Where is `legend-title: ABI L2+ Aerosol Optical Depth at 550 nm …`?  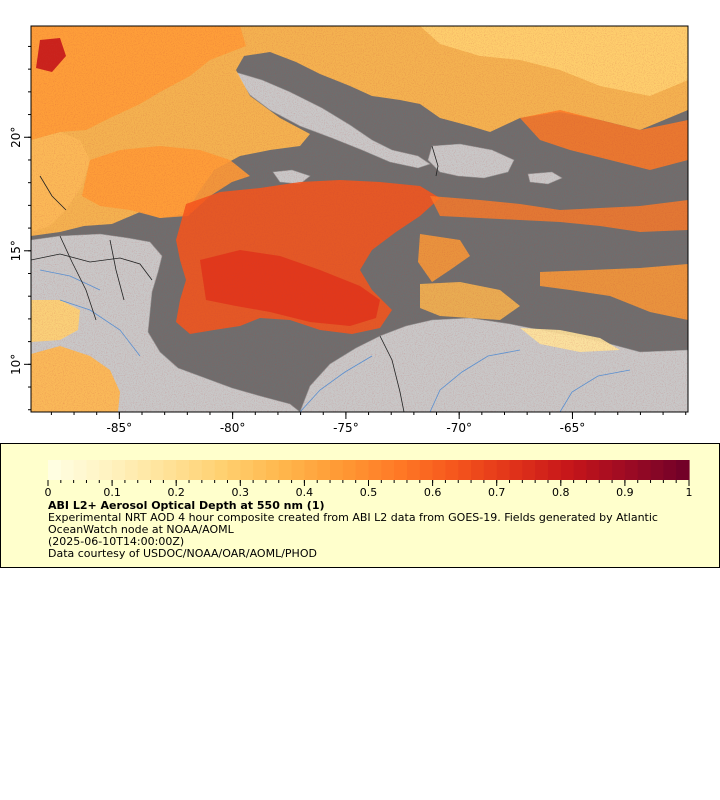
legend-title: ABI L2+ Aerosol Optical Depth at 550 nm … is located at coordinates (186, 505).